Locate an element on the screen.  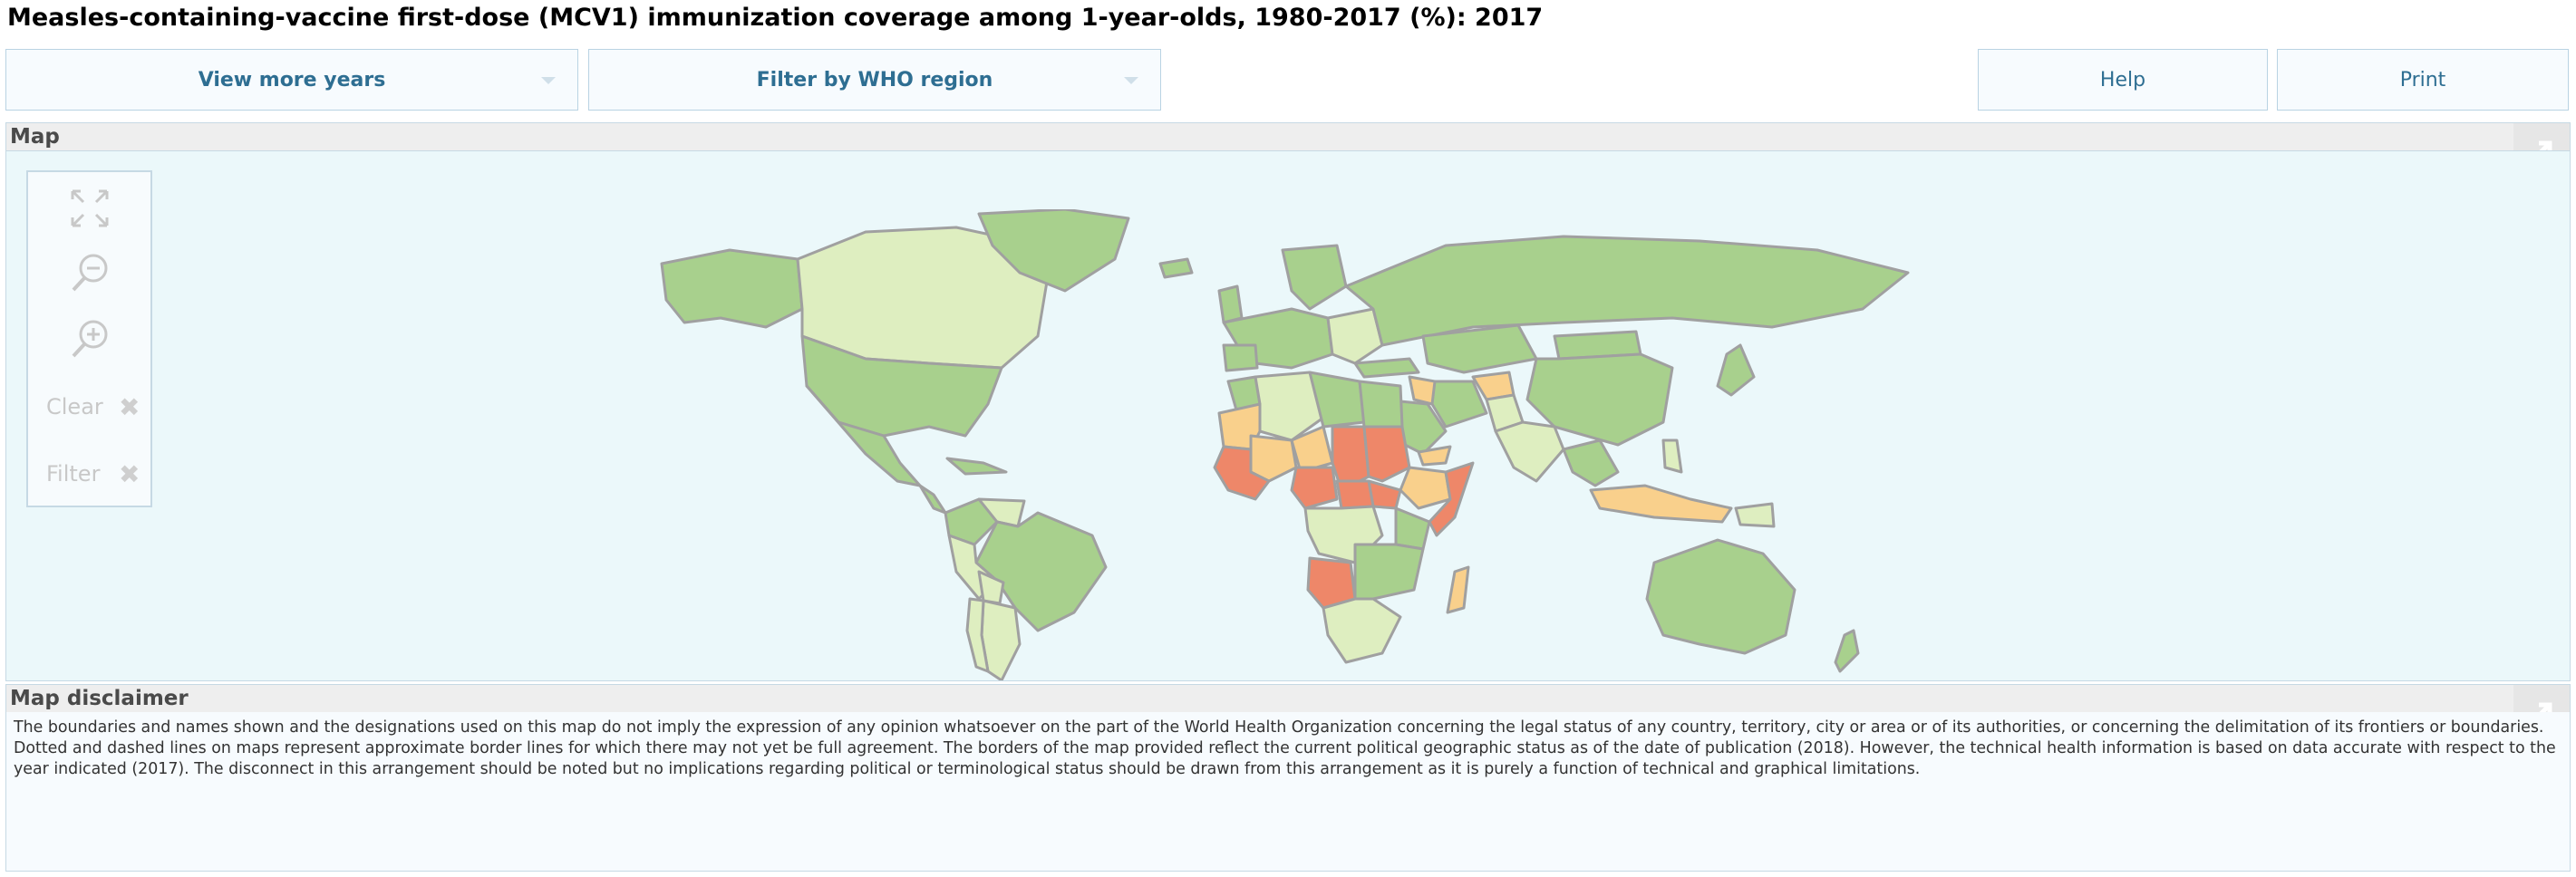
view-more-years-label: View more years is located at coordinates (292, 80).